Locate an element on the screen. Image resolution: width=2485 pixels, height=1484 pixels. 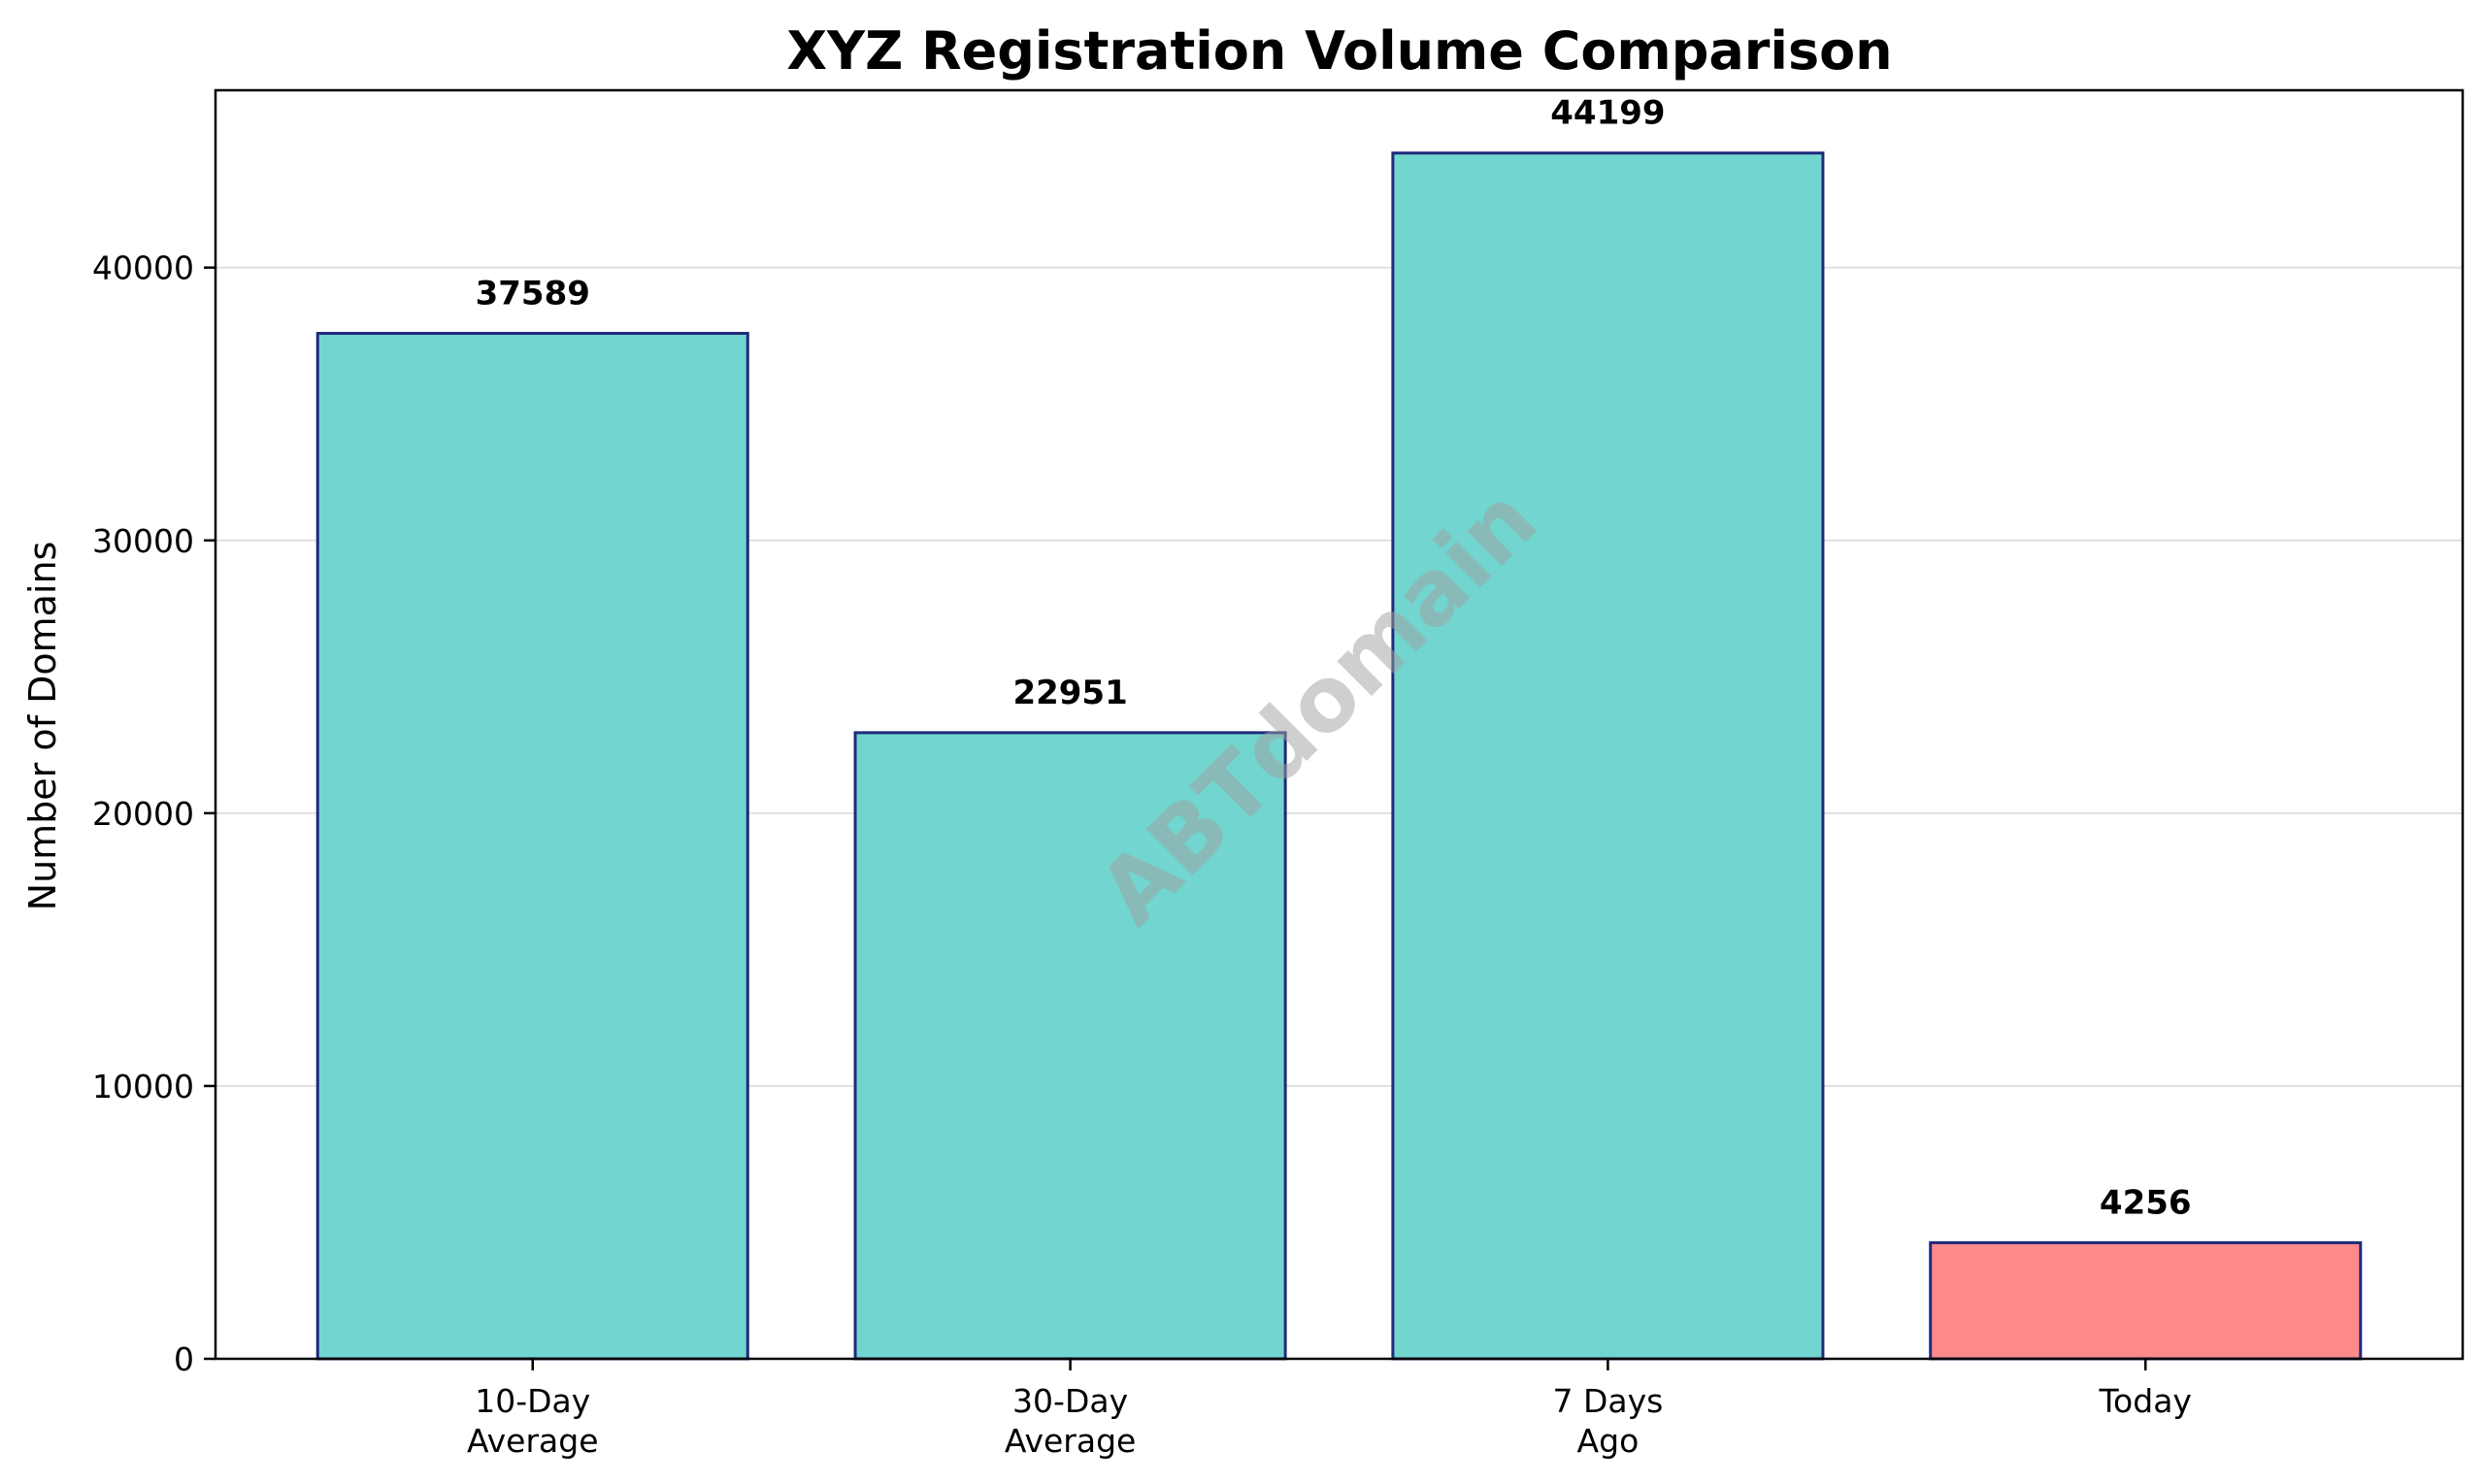
x-tick-label-line: 10-Day is located at coordinates (533, 1401).